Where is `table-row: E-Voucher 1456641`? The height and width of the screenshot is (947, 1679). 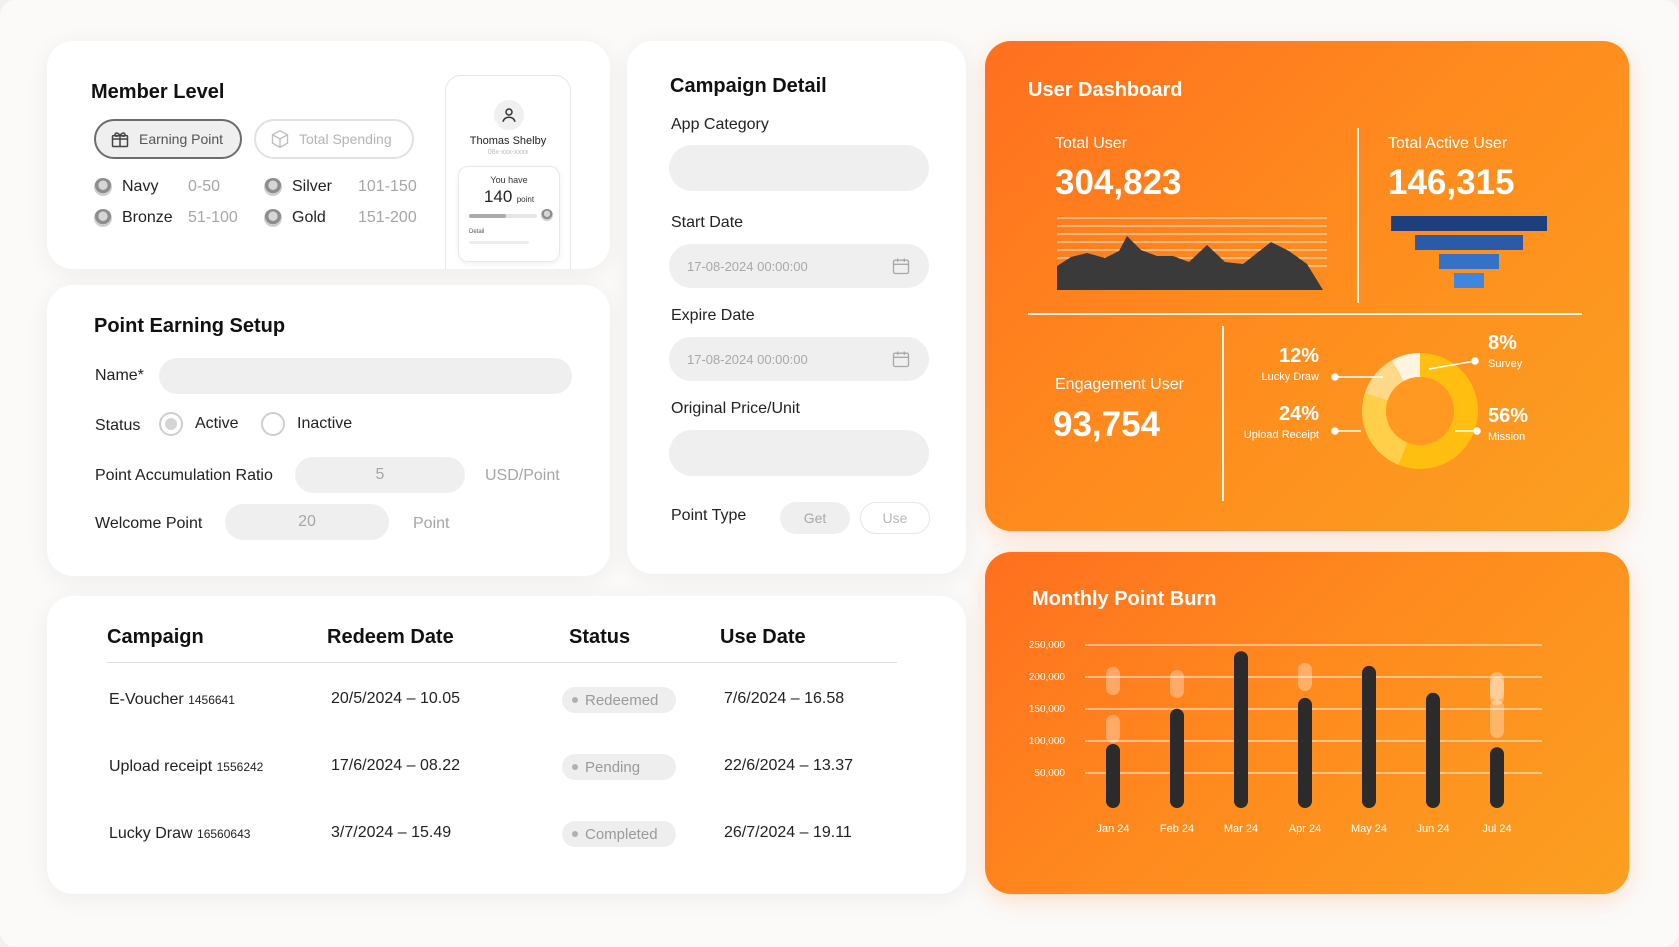
table-row: E-Voucher 1456641 is located at coordinates (172, 700).